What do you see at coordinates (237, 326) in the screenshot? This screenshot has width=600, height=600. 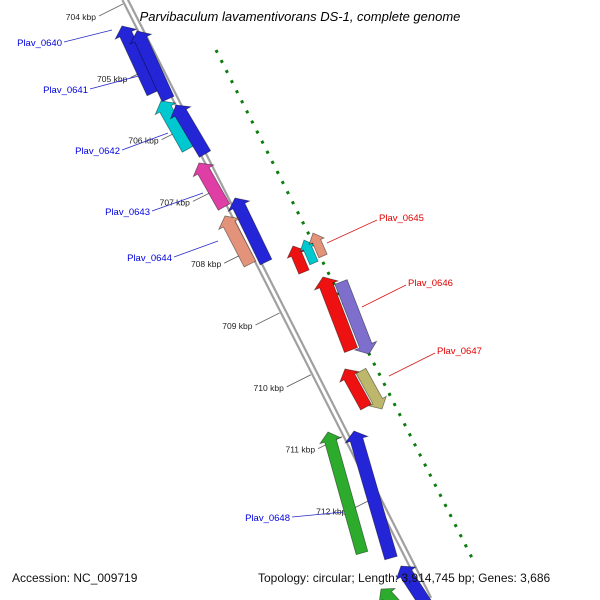 I see `tick-label: 709 kbp` at bounding box center [237, 326].